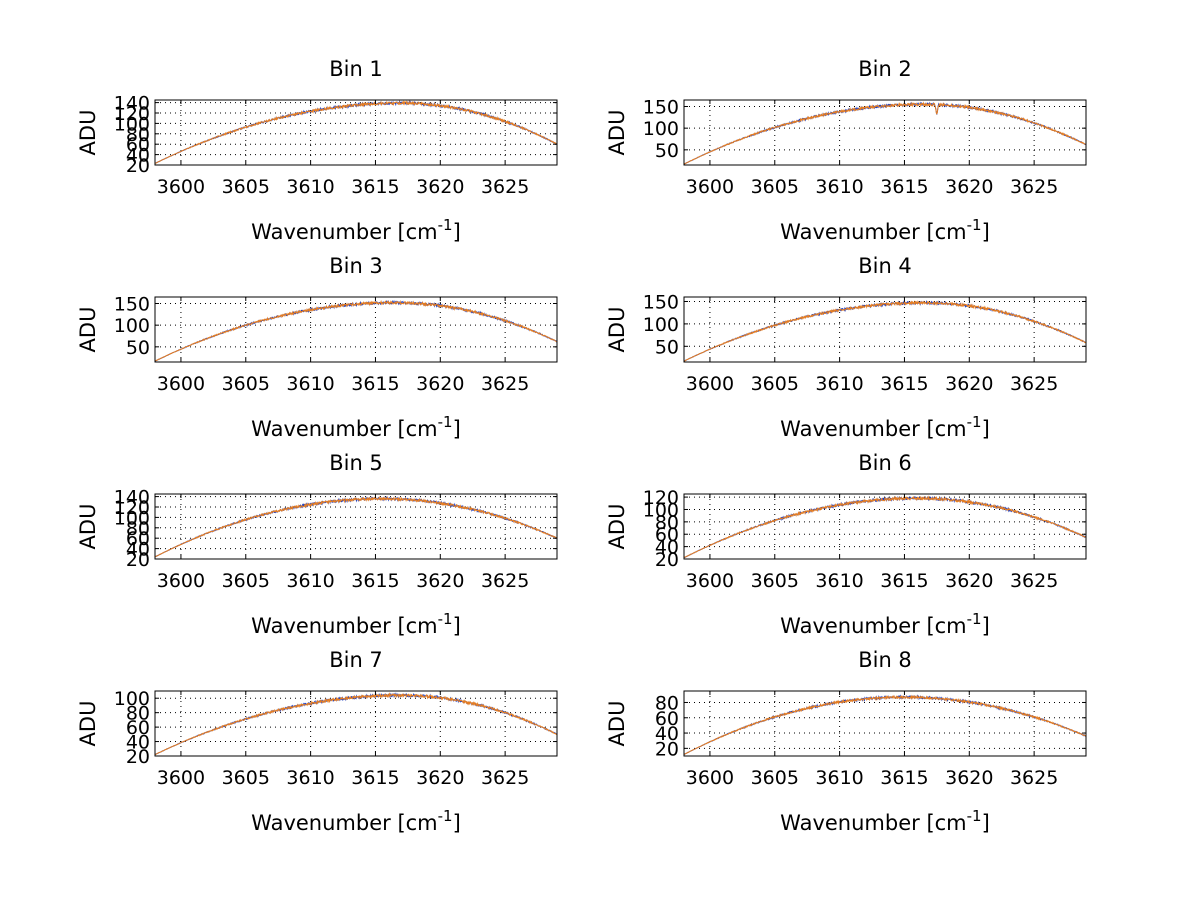  What do you see at coordinates (885, 266) in the screenshot?
I see `subplot-title: Bin 4` at bounding box center [885, 266].